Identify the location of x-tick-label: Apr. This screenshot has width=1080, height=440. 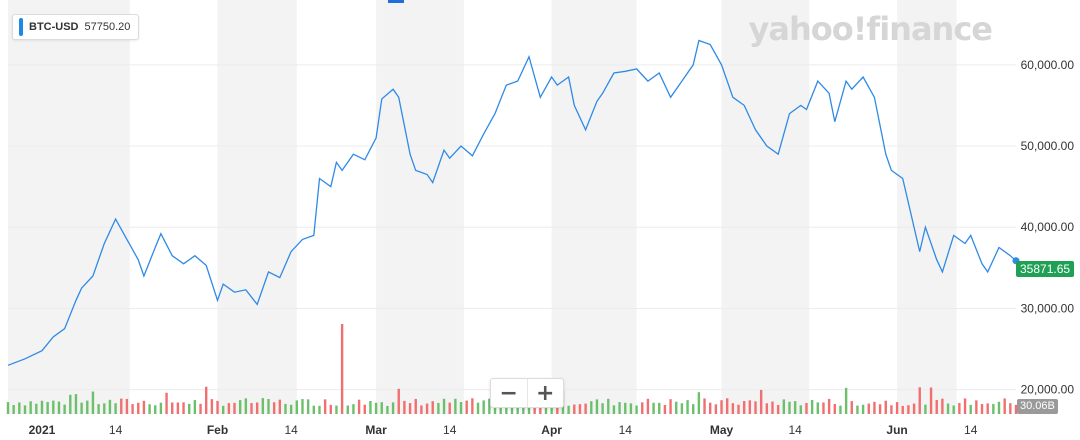
(551, 430).